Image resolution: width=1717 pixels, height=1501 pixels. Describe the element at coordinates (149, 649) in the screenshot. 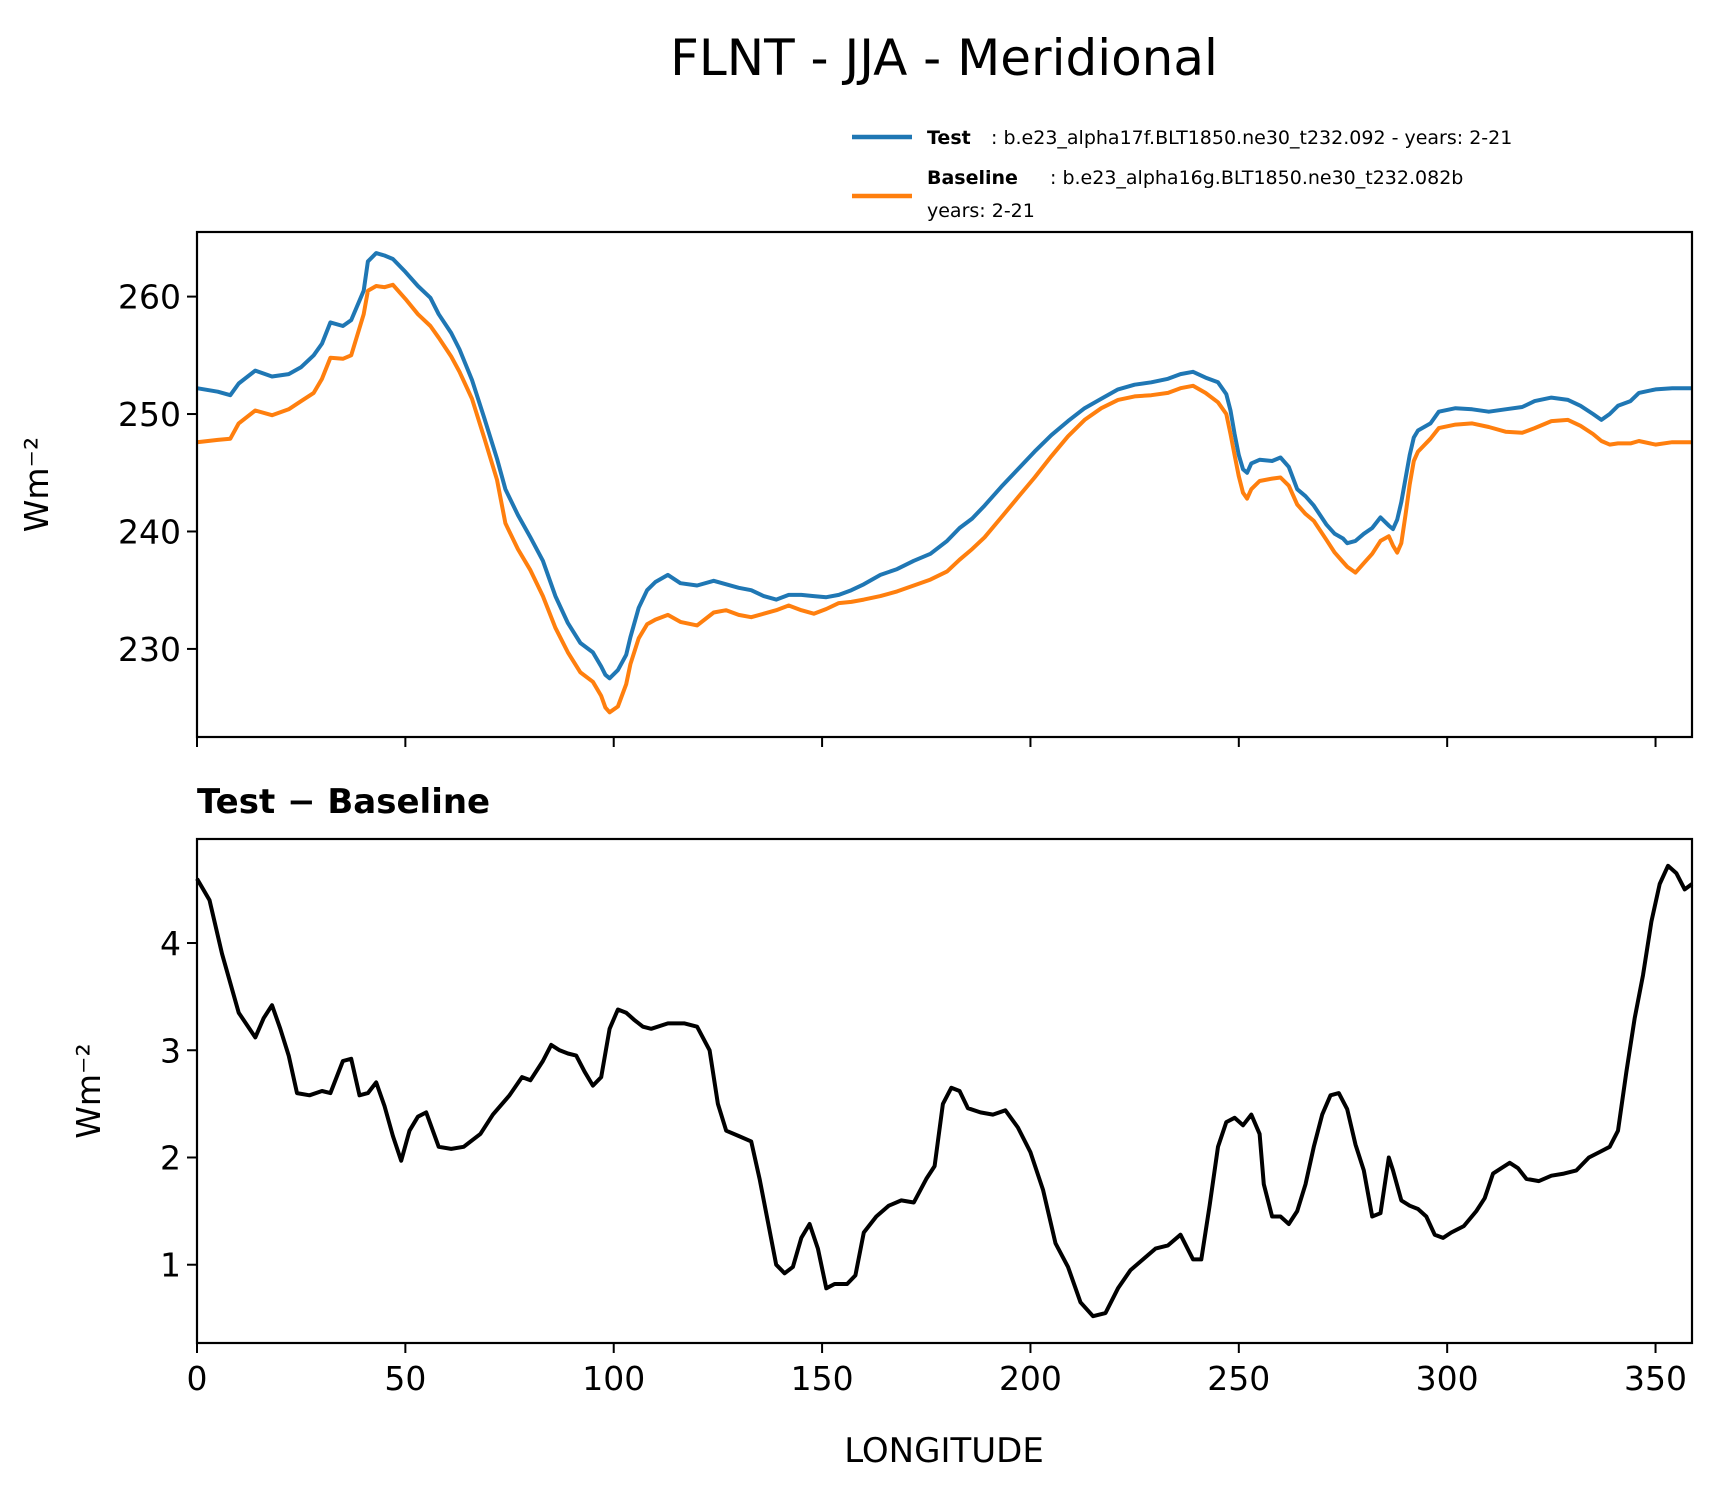

I see `y-tick-label: 230` at that location.